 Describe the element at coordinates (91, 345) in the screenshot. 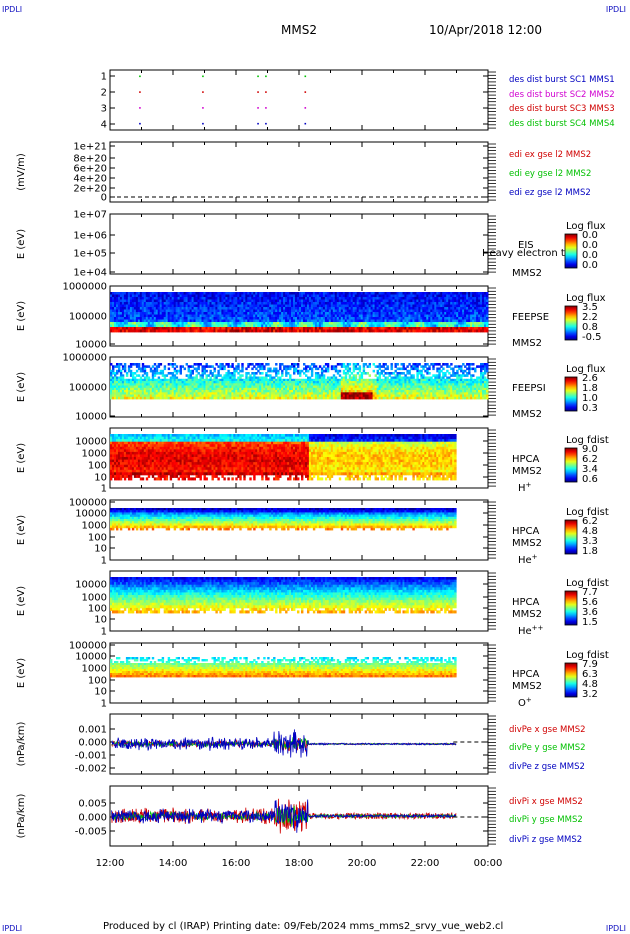

I see `ytick-label-3-2: 10000` at that location.